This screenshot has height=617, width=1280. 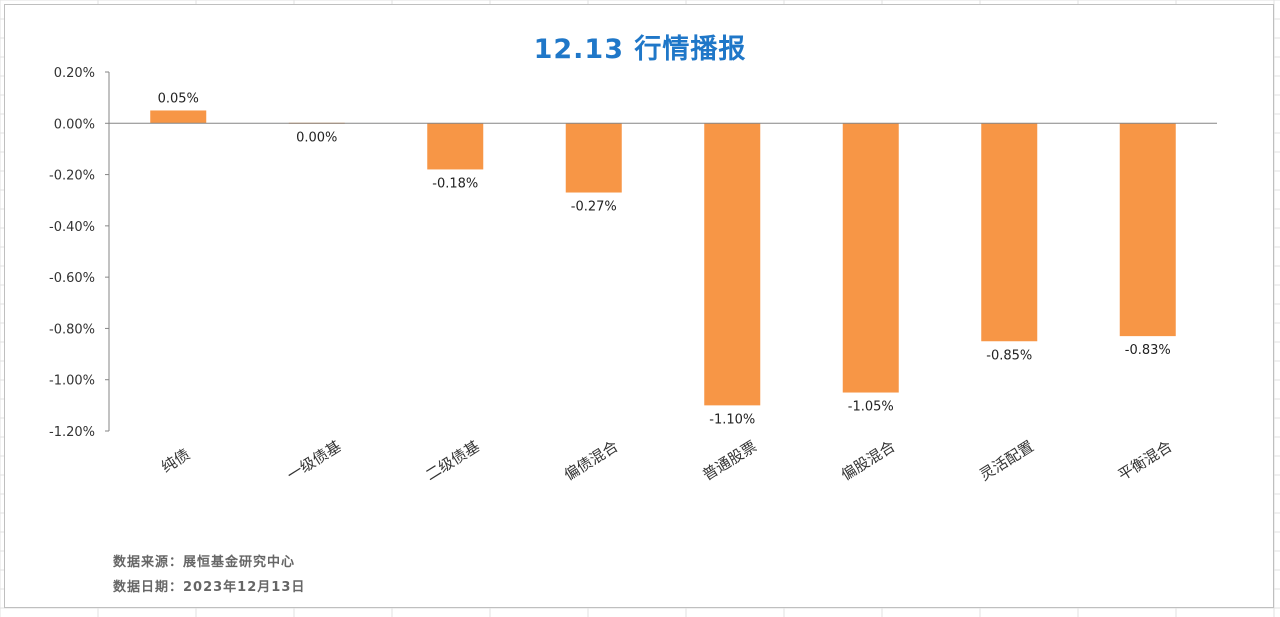 I want to click on x-category-label: 纯债, so click(x=175, y=460).